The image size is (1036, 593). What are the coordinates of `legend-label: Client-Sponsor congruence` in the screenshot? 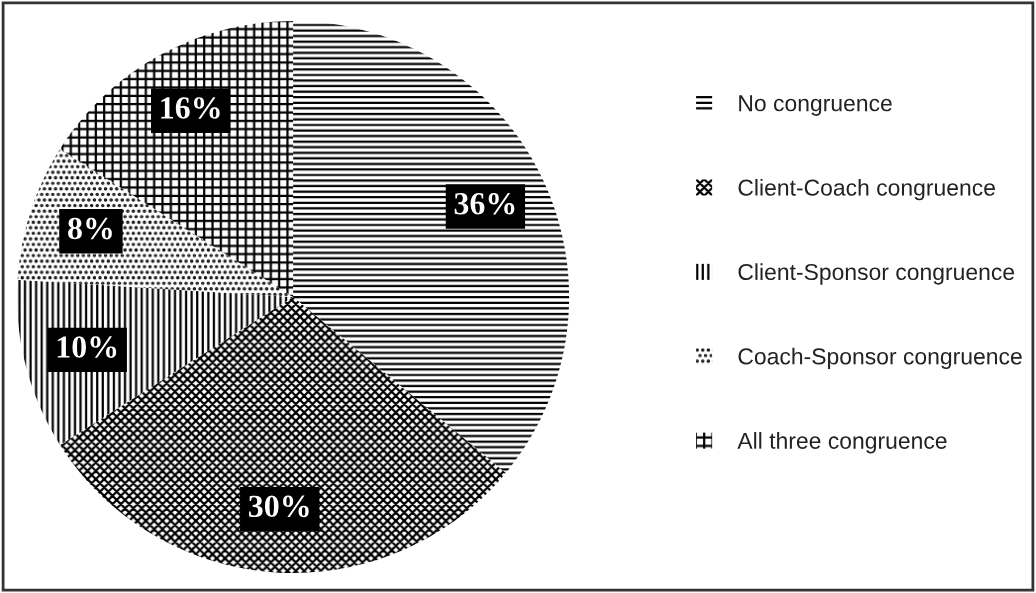 It's located at (876, 274).